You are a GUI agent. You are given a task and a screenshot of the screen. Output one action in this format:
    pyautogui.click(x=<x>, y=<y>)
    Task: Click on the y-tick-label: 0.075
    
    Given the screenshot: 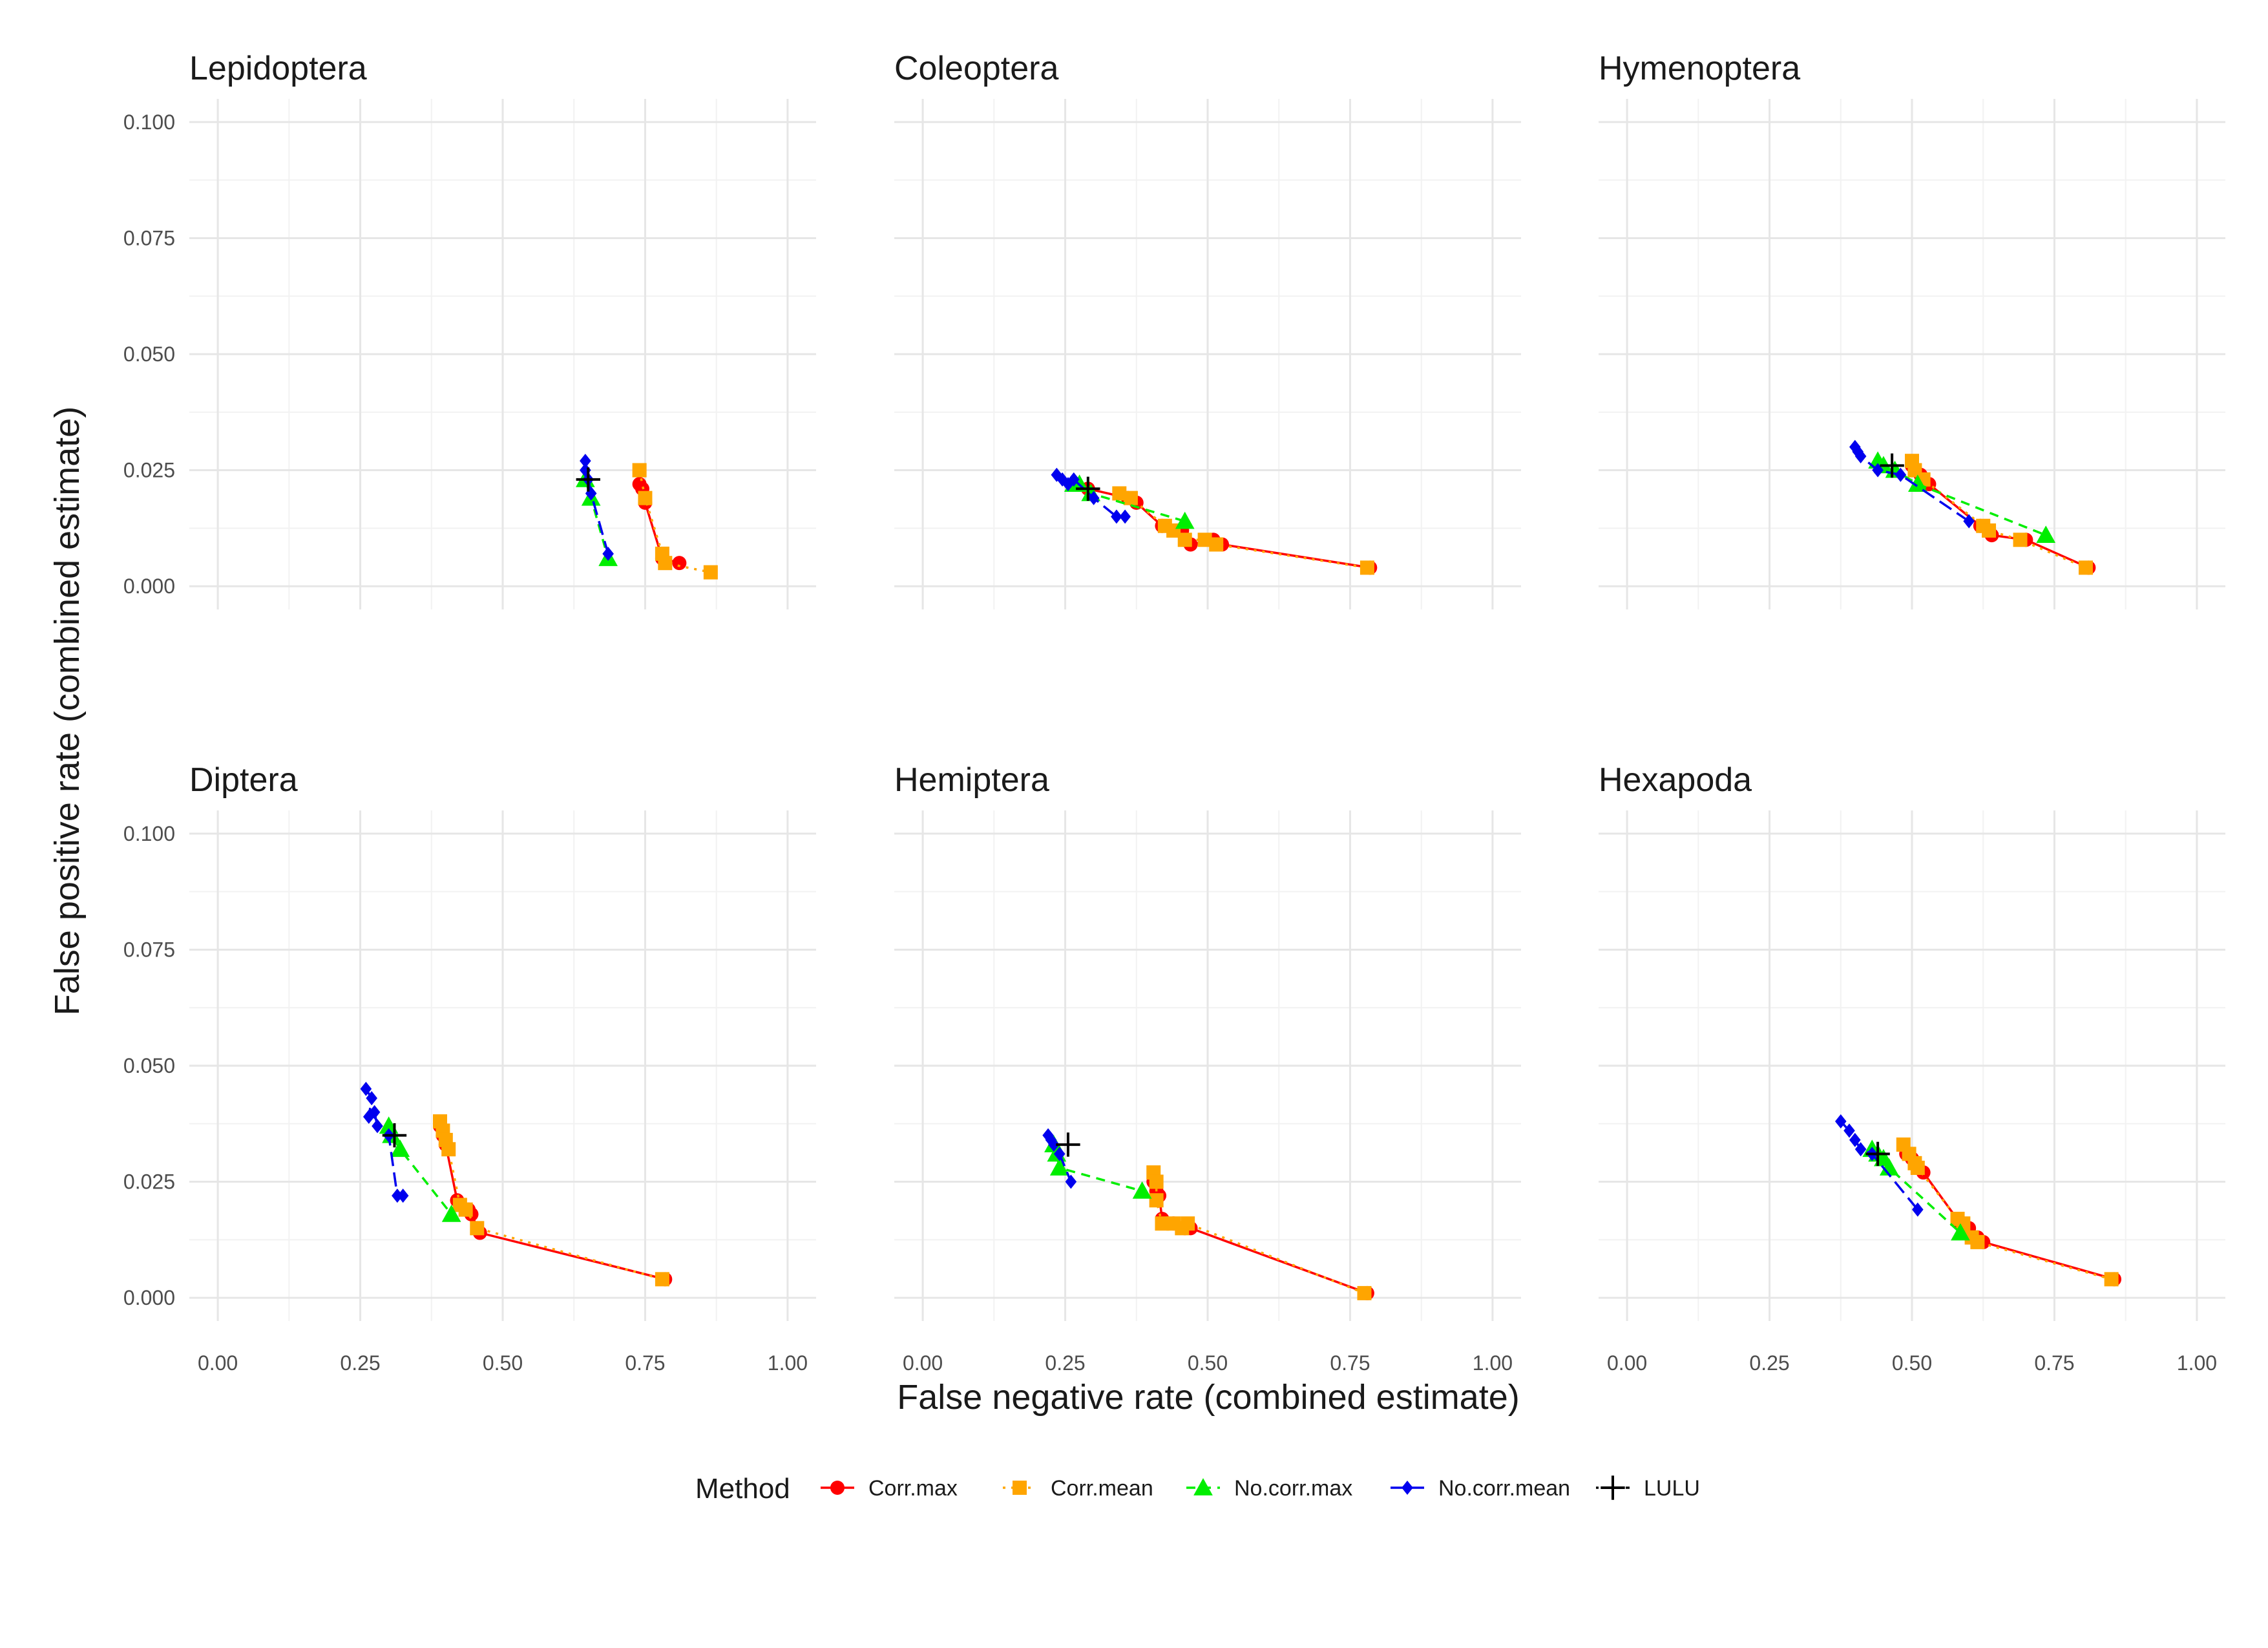 What is the action you would take?
    pyautogui.click(x=149, y=949)
    